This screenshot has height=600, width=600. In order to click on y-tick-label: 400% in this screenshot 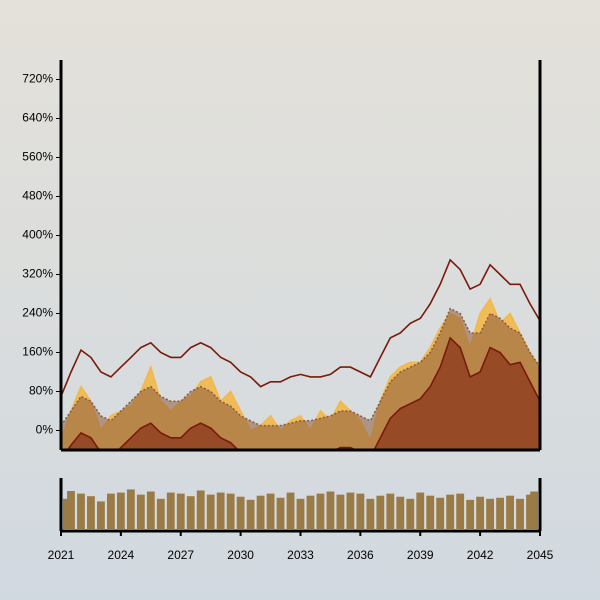, I will do `click(37, 235)`.